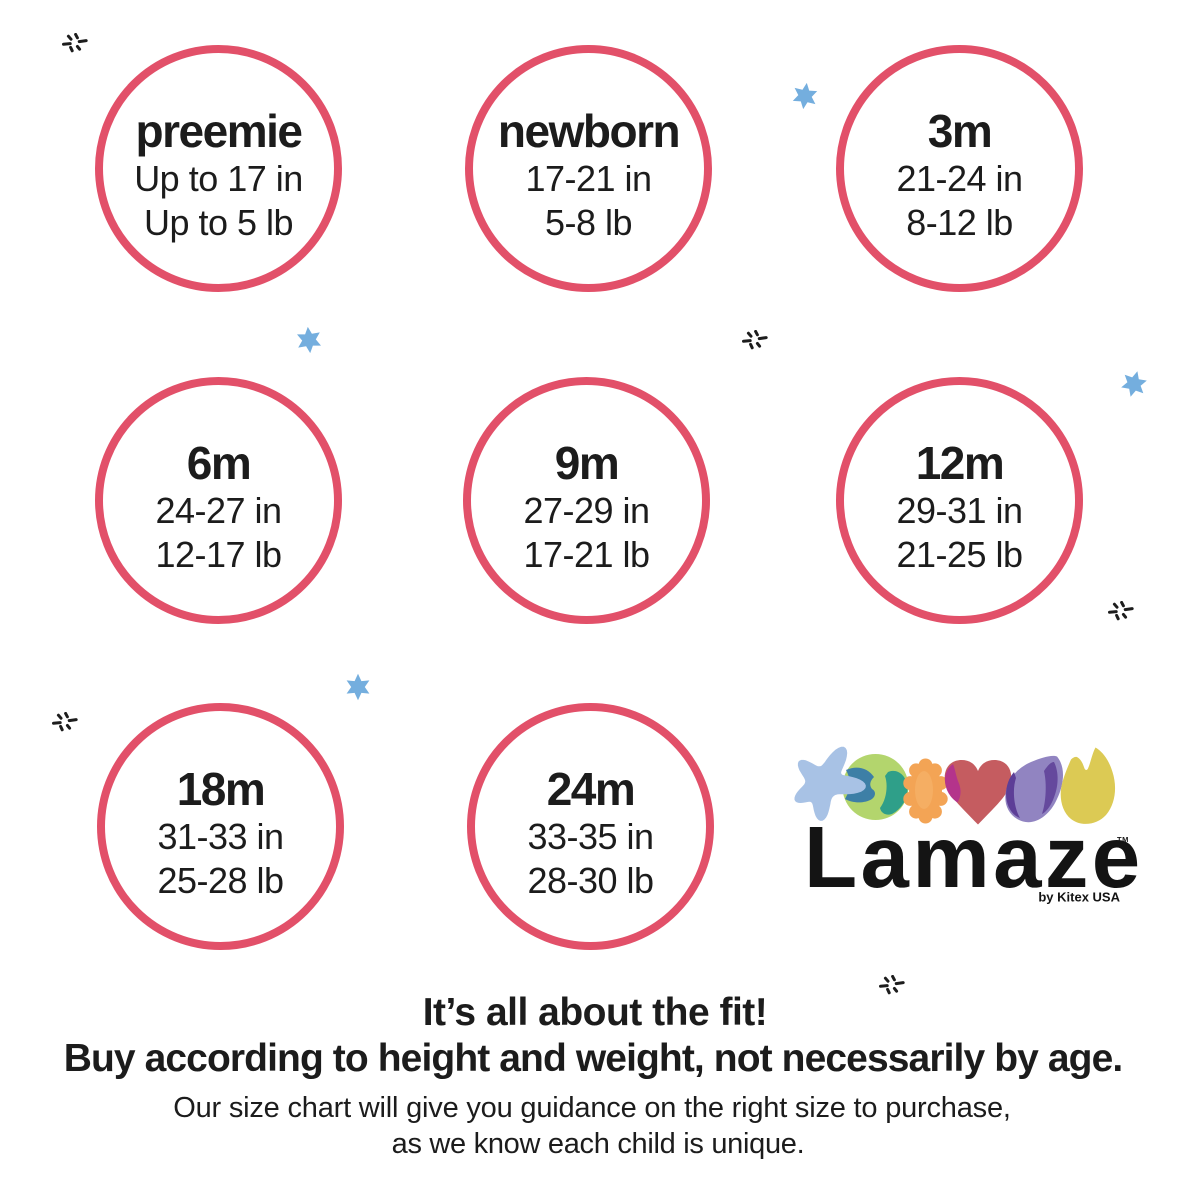  I want to click on svg-text: by Kitex USA, so click(1079, 897).